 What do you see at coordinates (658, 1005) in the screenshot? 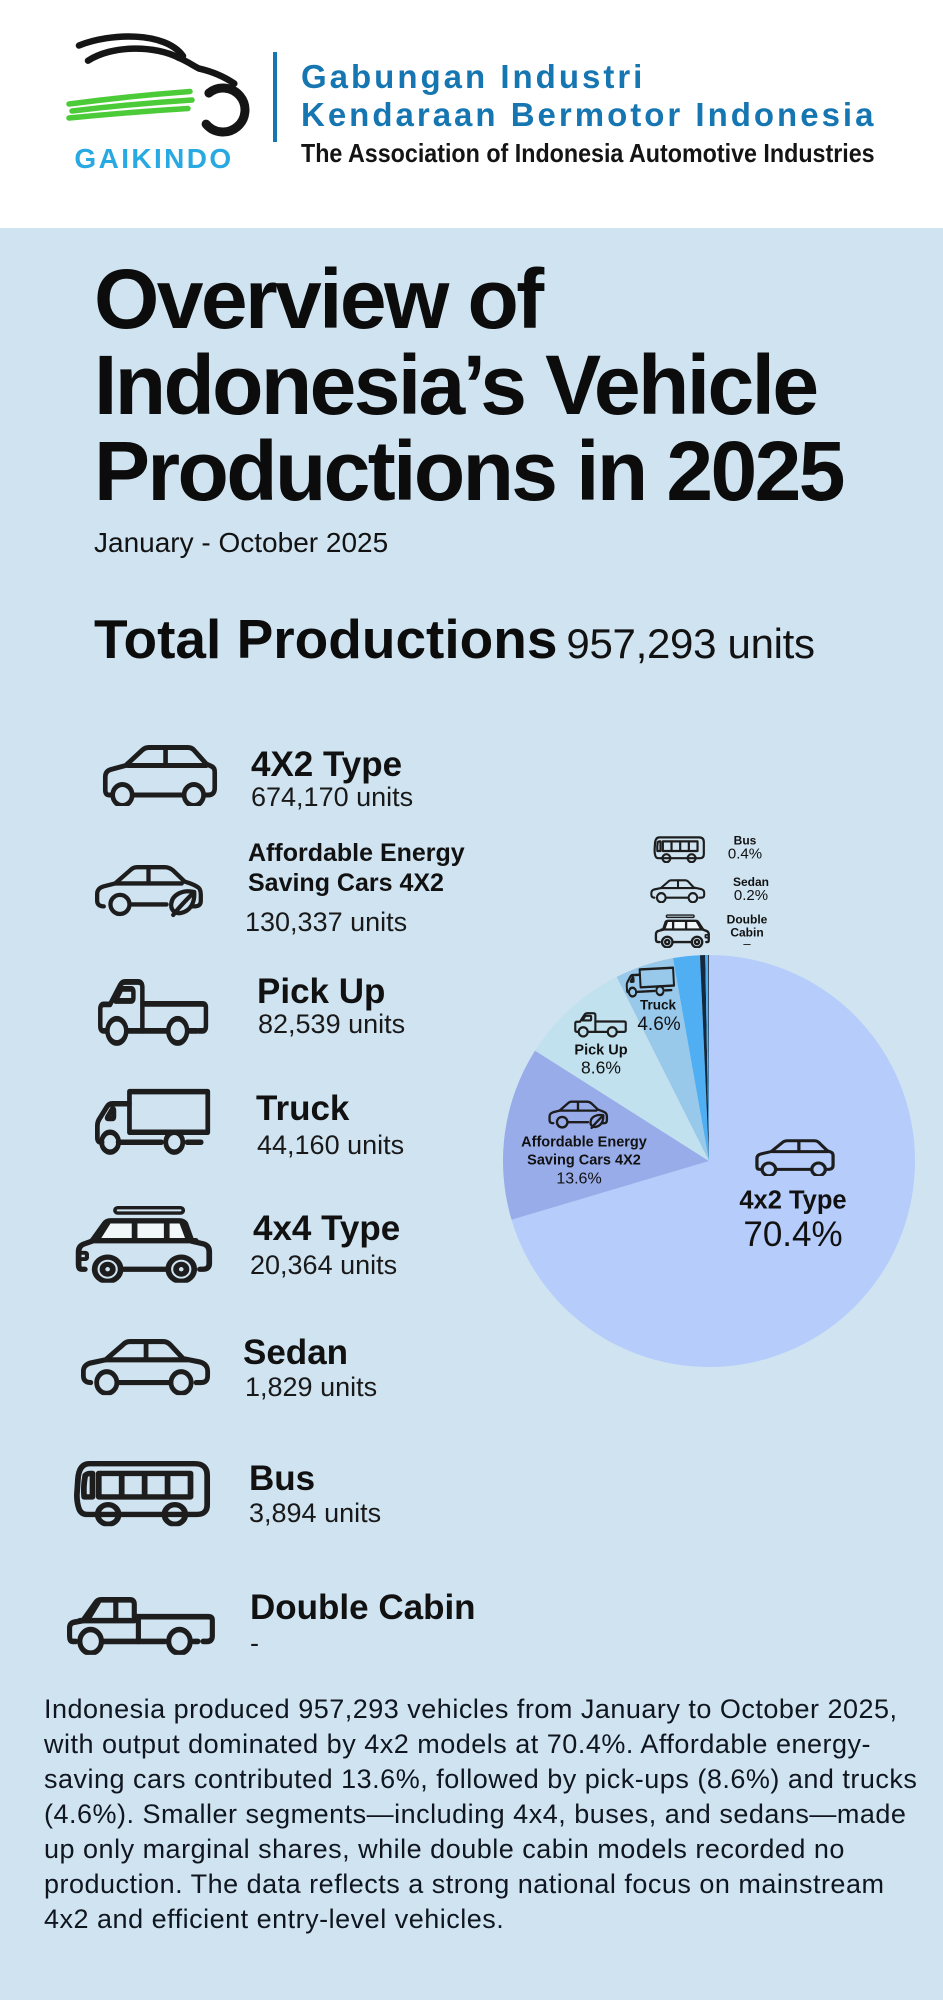
I see `svg-text: Truck` at bounding box center [658, 1005].